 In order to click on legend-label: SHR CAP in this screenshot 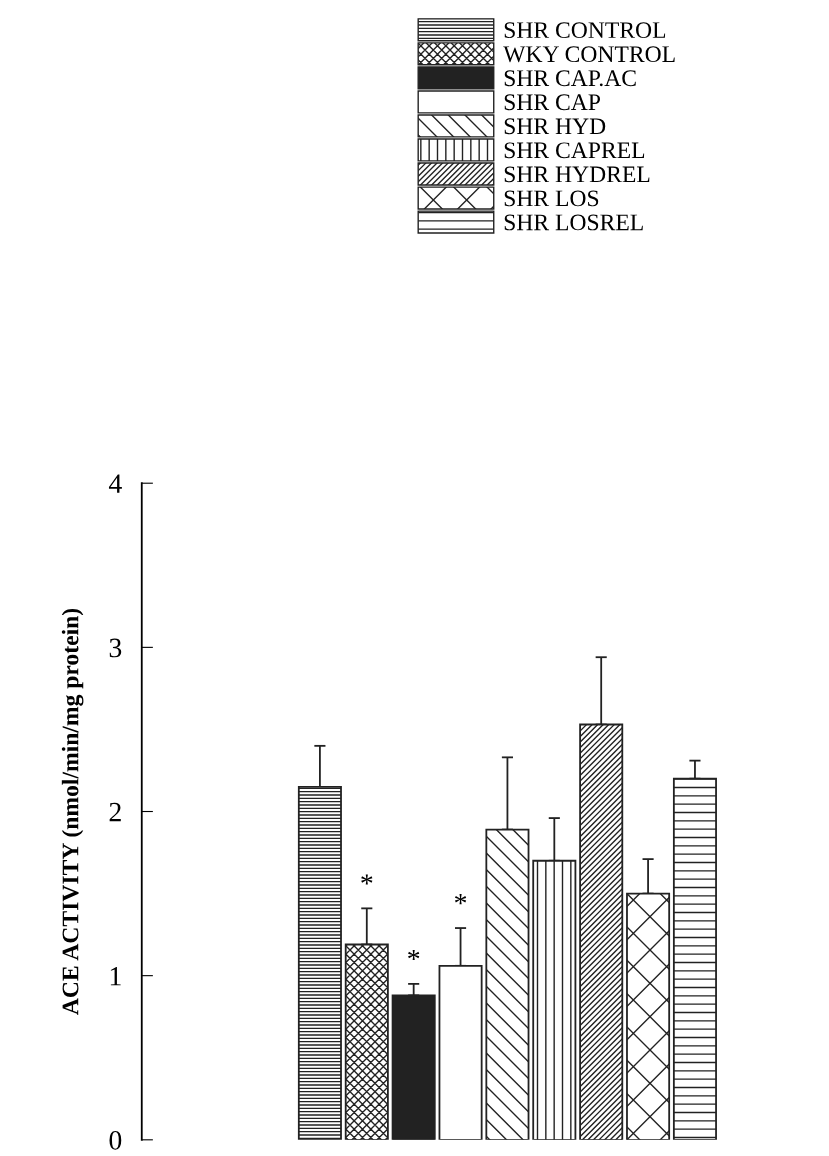, I will do `click(552, 102)`.